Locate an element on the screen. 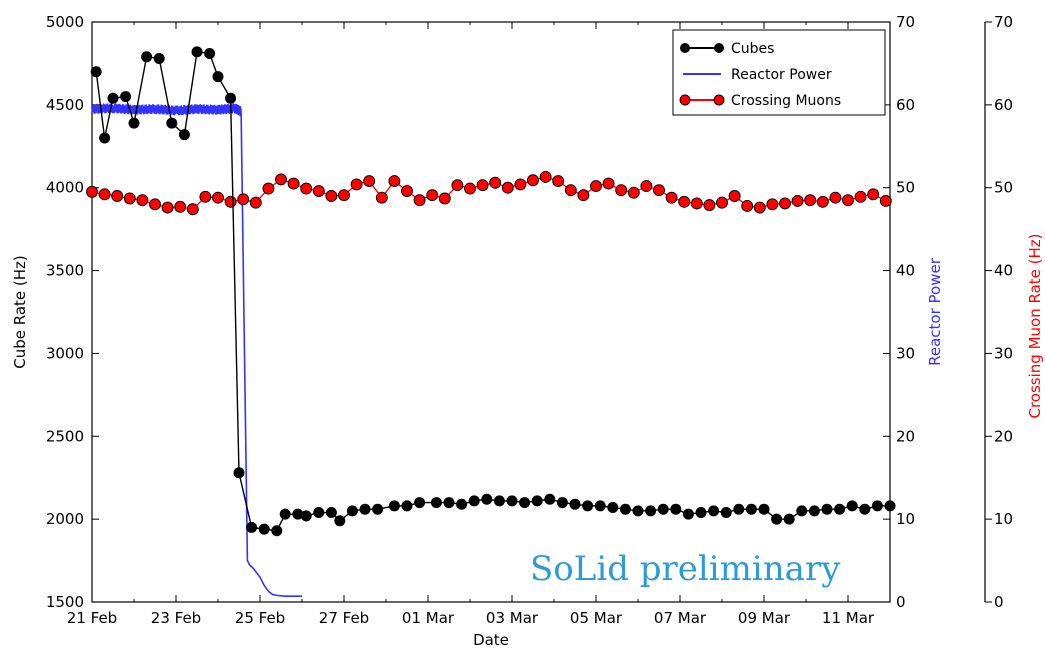 The image size is (1045, 654). left-tick-label: 1500 is located at coordinates (65, 602).